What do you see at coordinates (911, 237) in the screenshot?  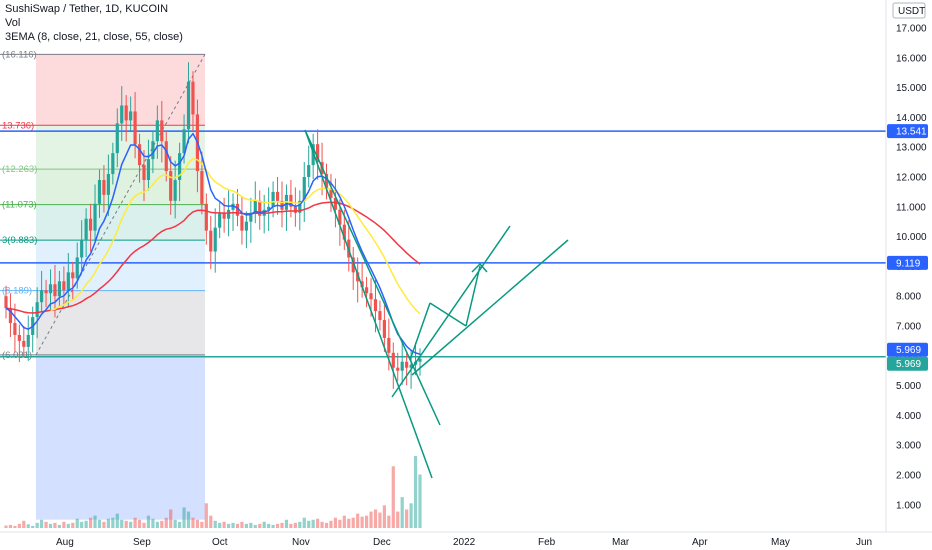 I see `y-tick-label: 10.000` at bounding box center [911, 237].